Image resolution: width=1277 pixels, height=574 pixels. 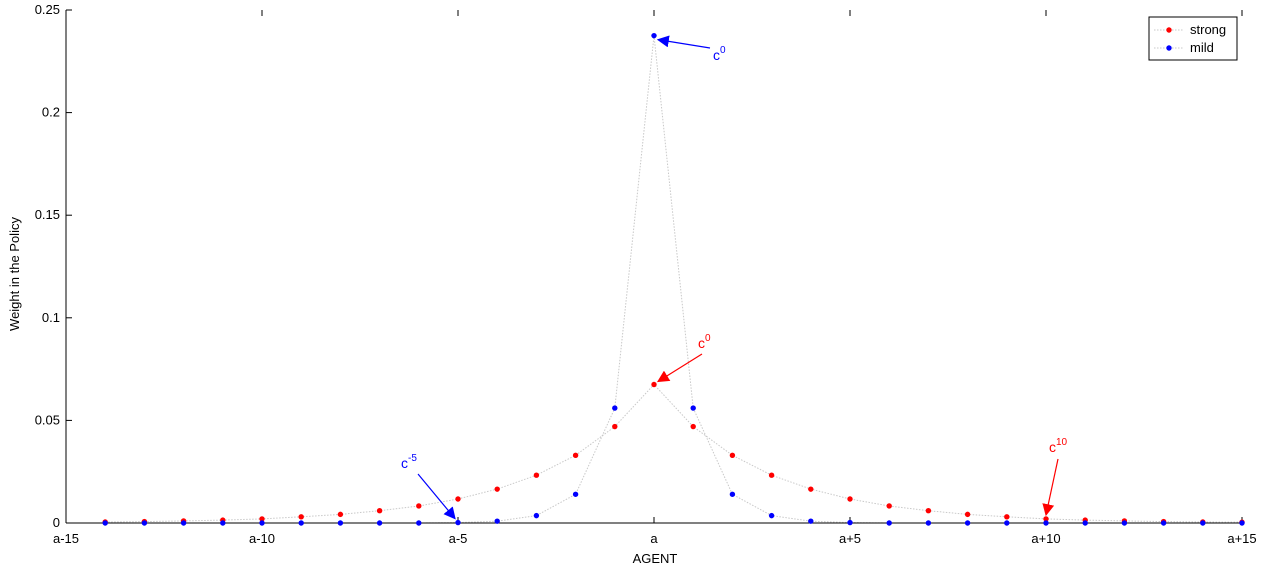 I want to click on x-tick-label: a+10, so click(x=1045, y=538).